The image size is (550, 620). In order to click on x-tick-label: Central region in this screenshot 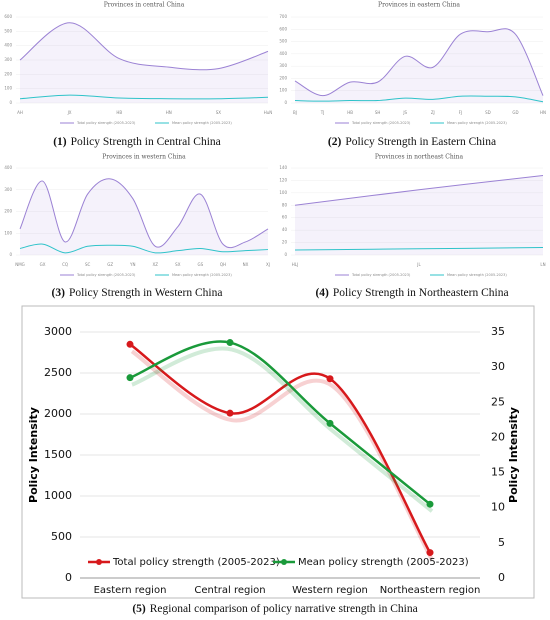, I will do `click(229, 590)`.